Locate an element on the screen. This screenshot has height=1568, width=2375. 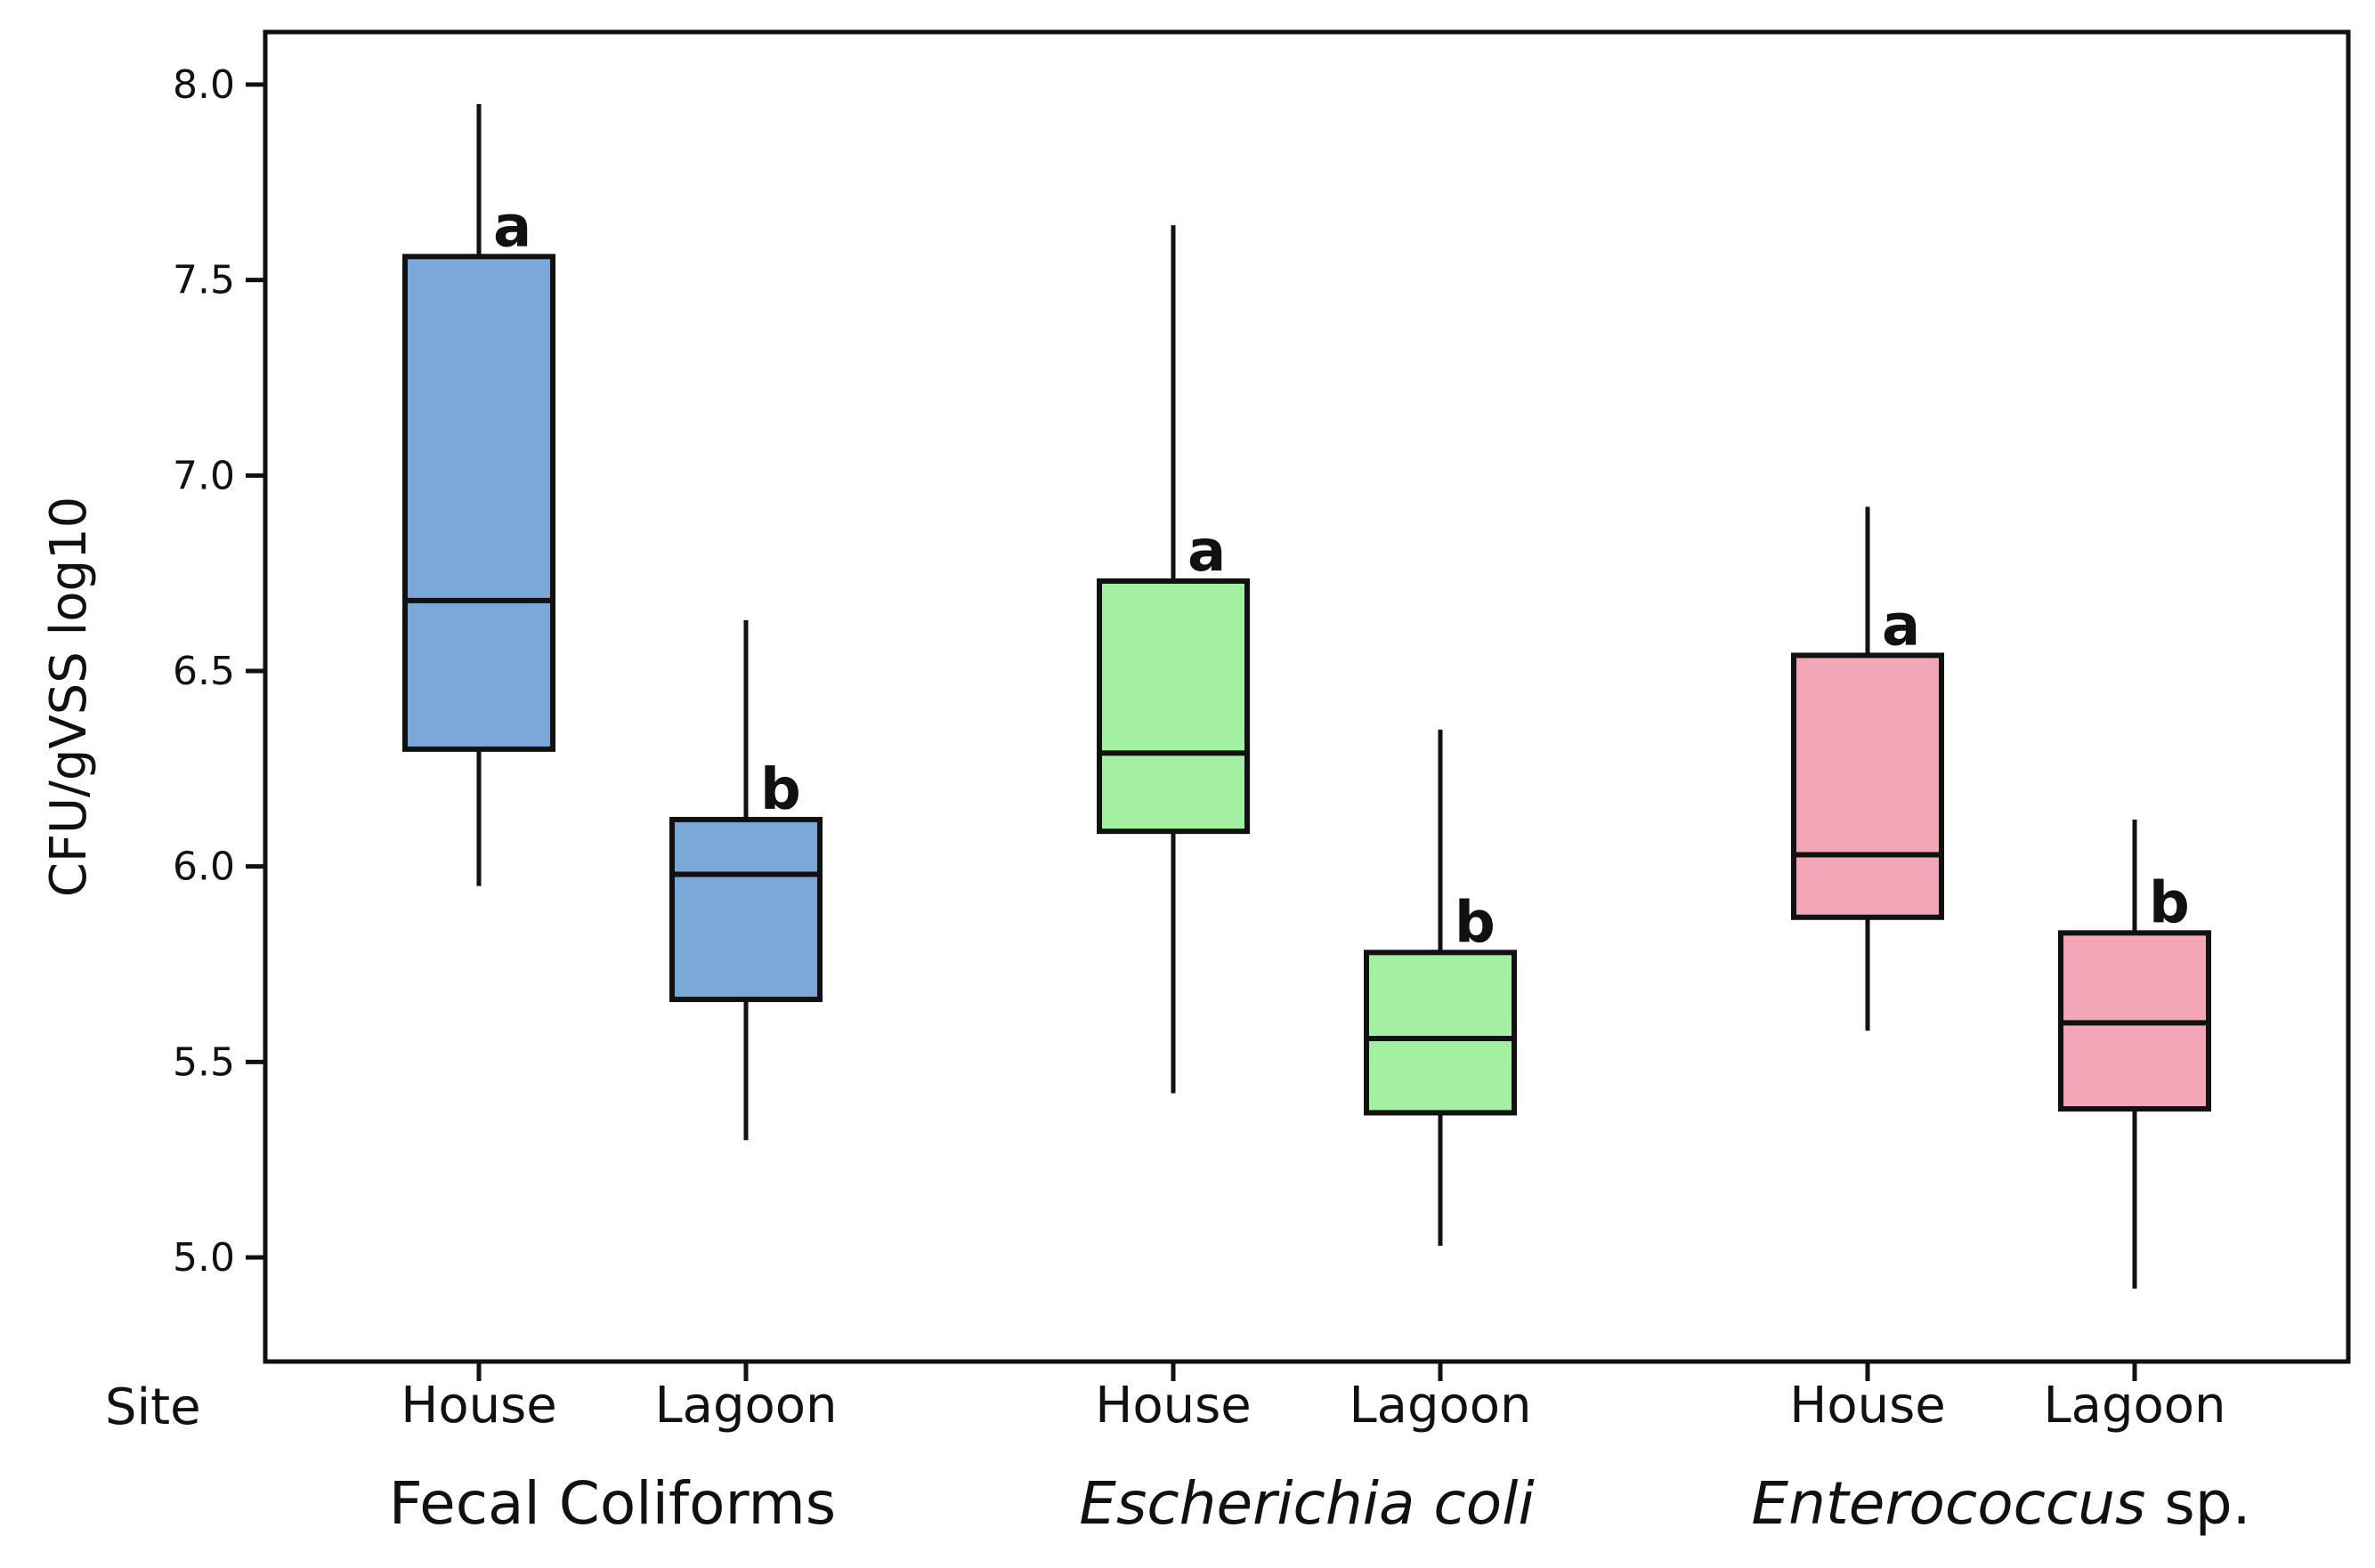
x-group-label: Enterococcus sp. is located at coordinates (2000, 1503).